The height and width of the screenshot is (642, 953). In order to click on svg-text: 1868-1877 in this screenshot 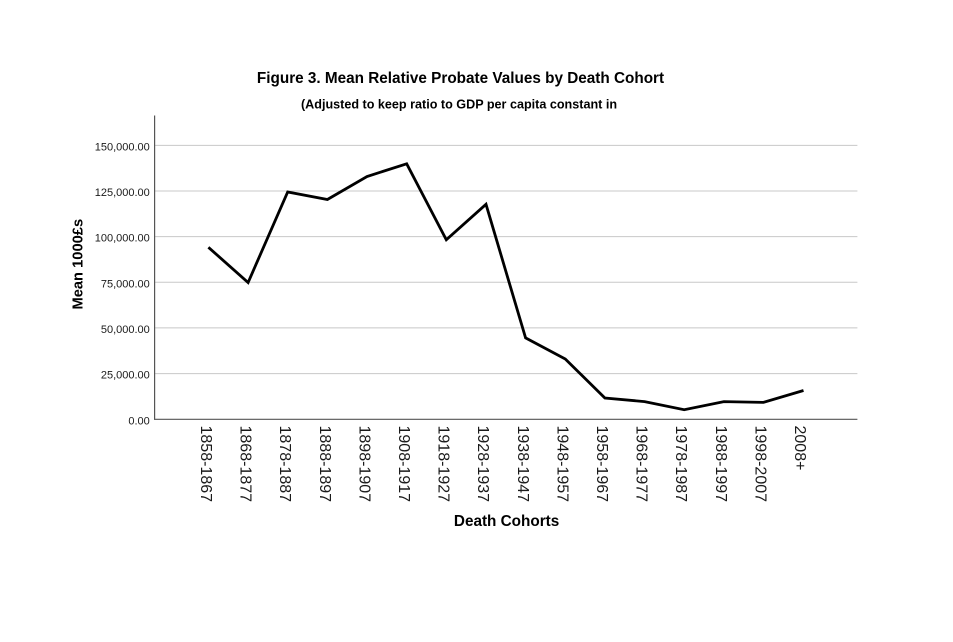, I will do `click(245, 464)`.